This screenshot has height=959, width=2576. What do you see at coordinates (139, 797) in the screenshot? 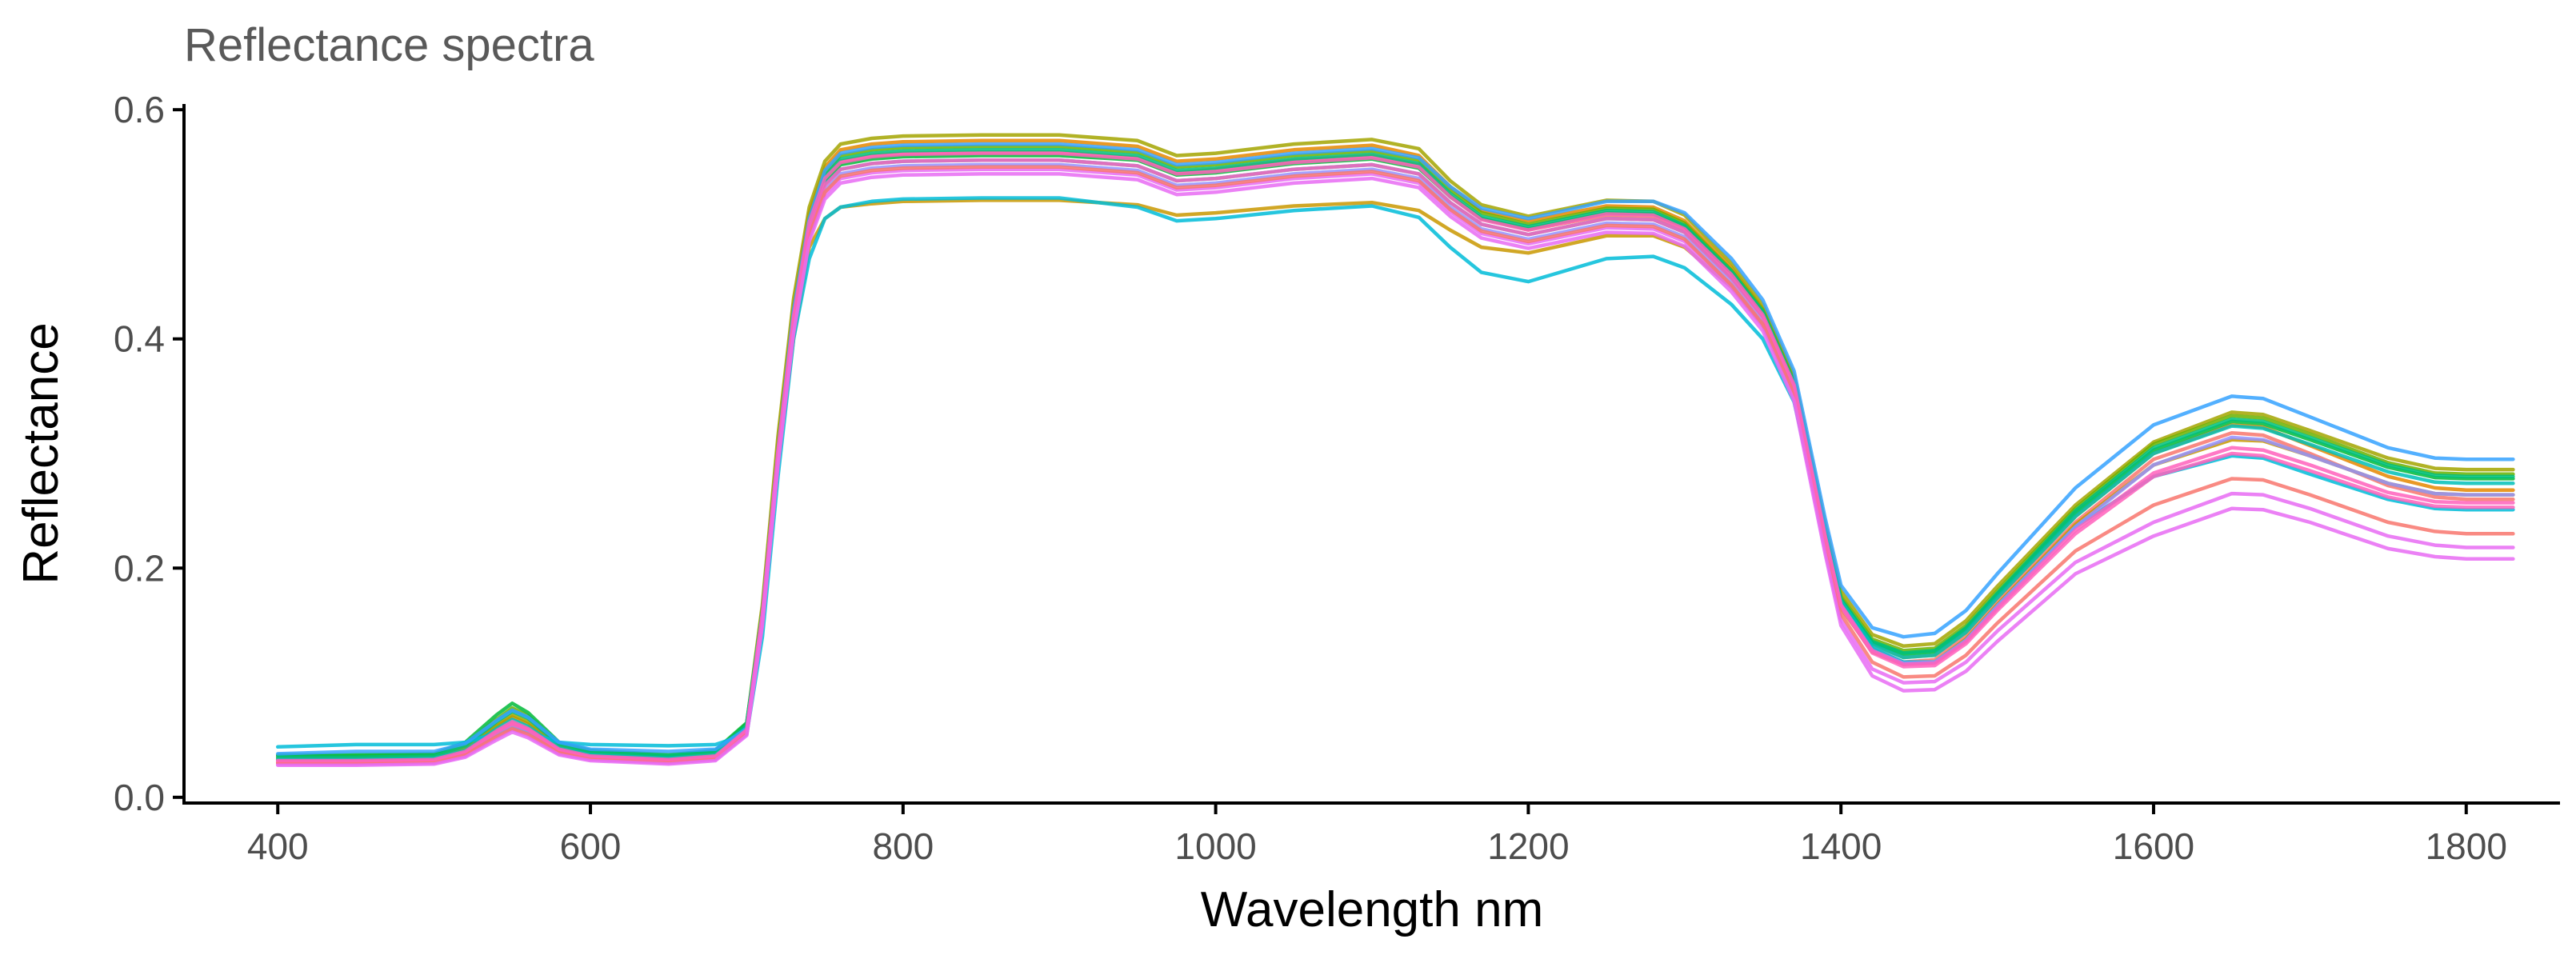
I see `y-tick-label: 0.0` at bounding box center [139, 797].